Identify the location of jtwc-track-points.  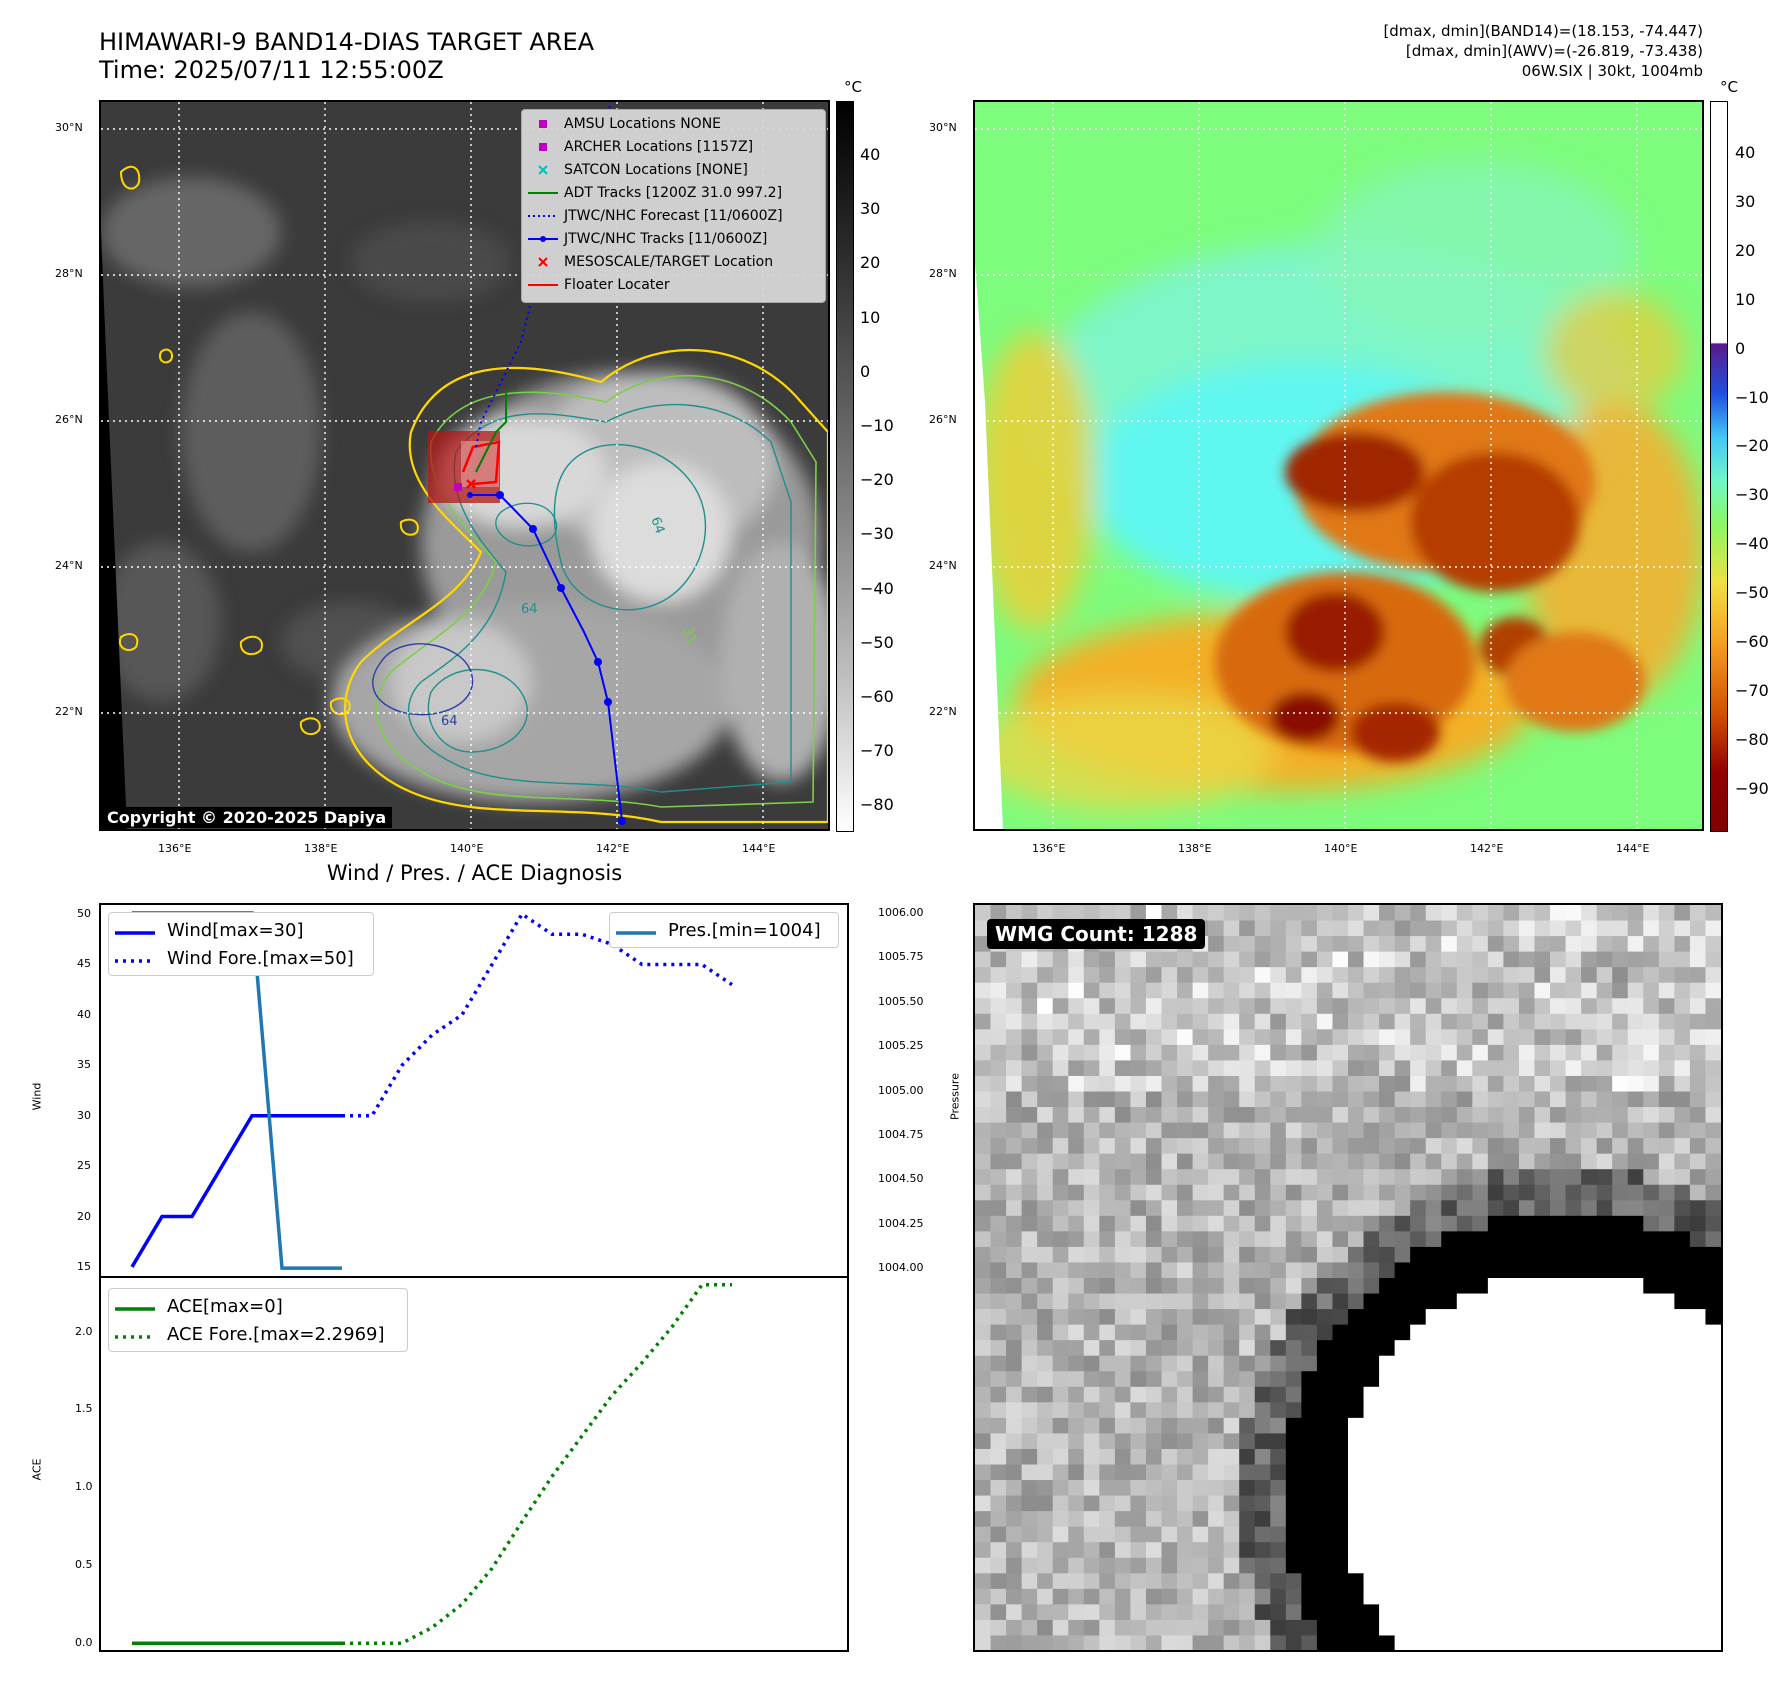
(546, 658).